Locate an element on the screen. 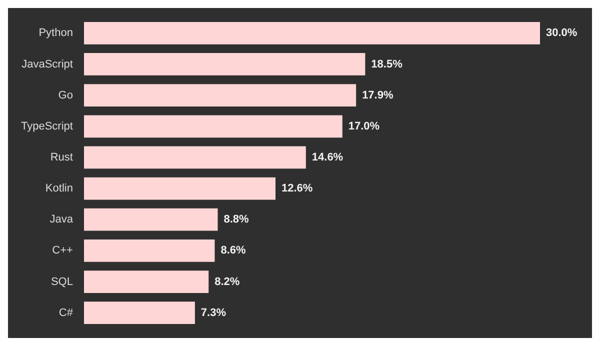  data-label: 14.6% is located at coordinates (328, 157).